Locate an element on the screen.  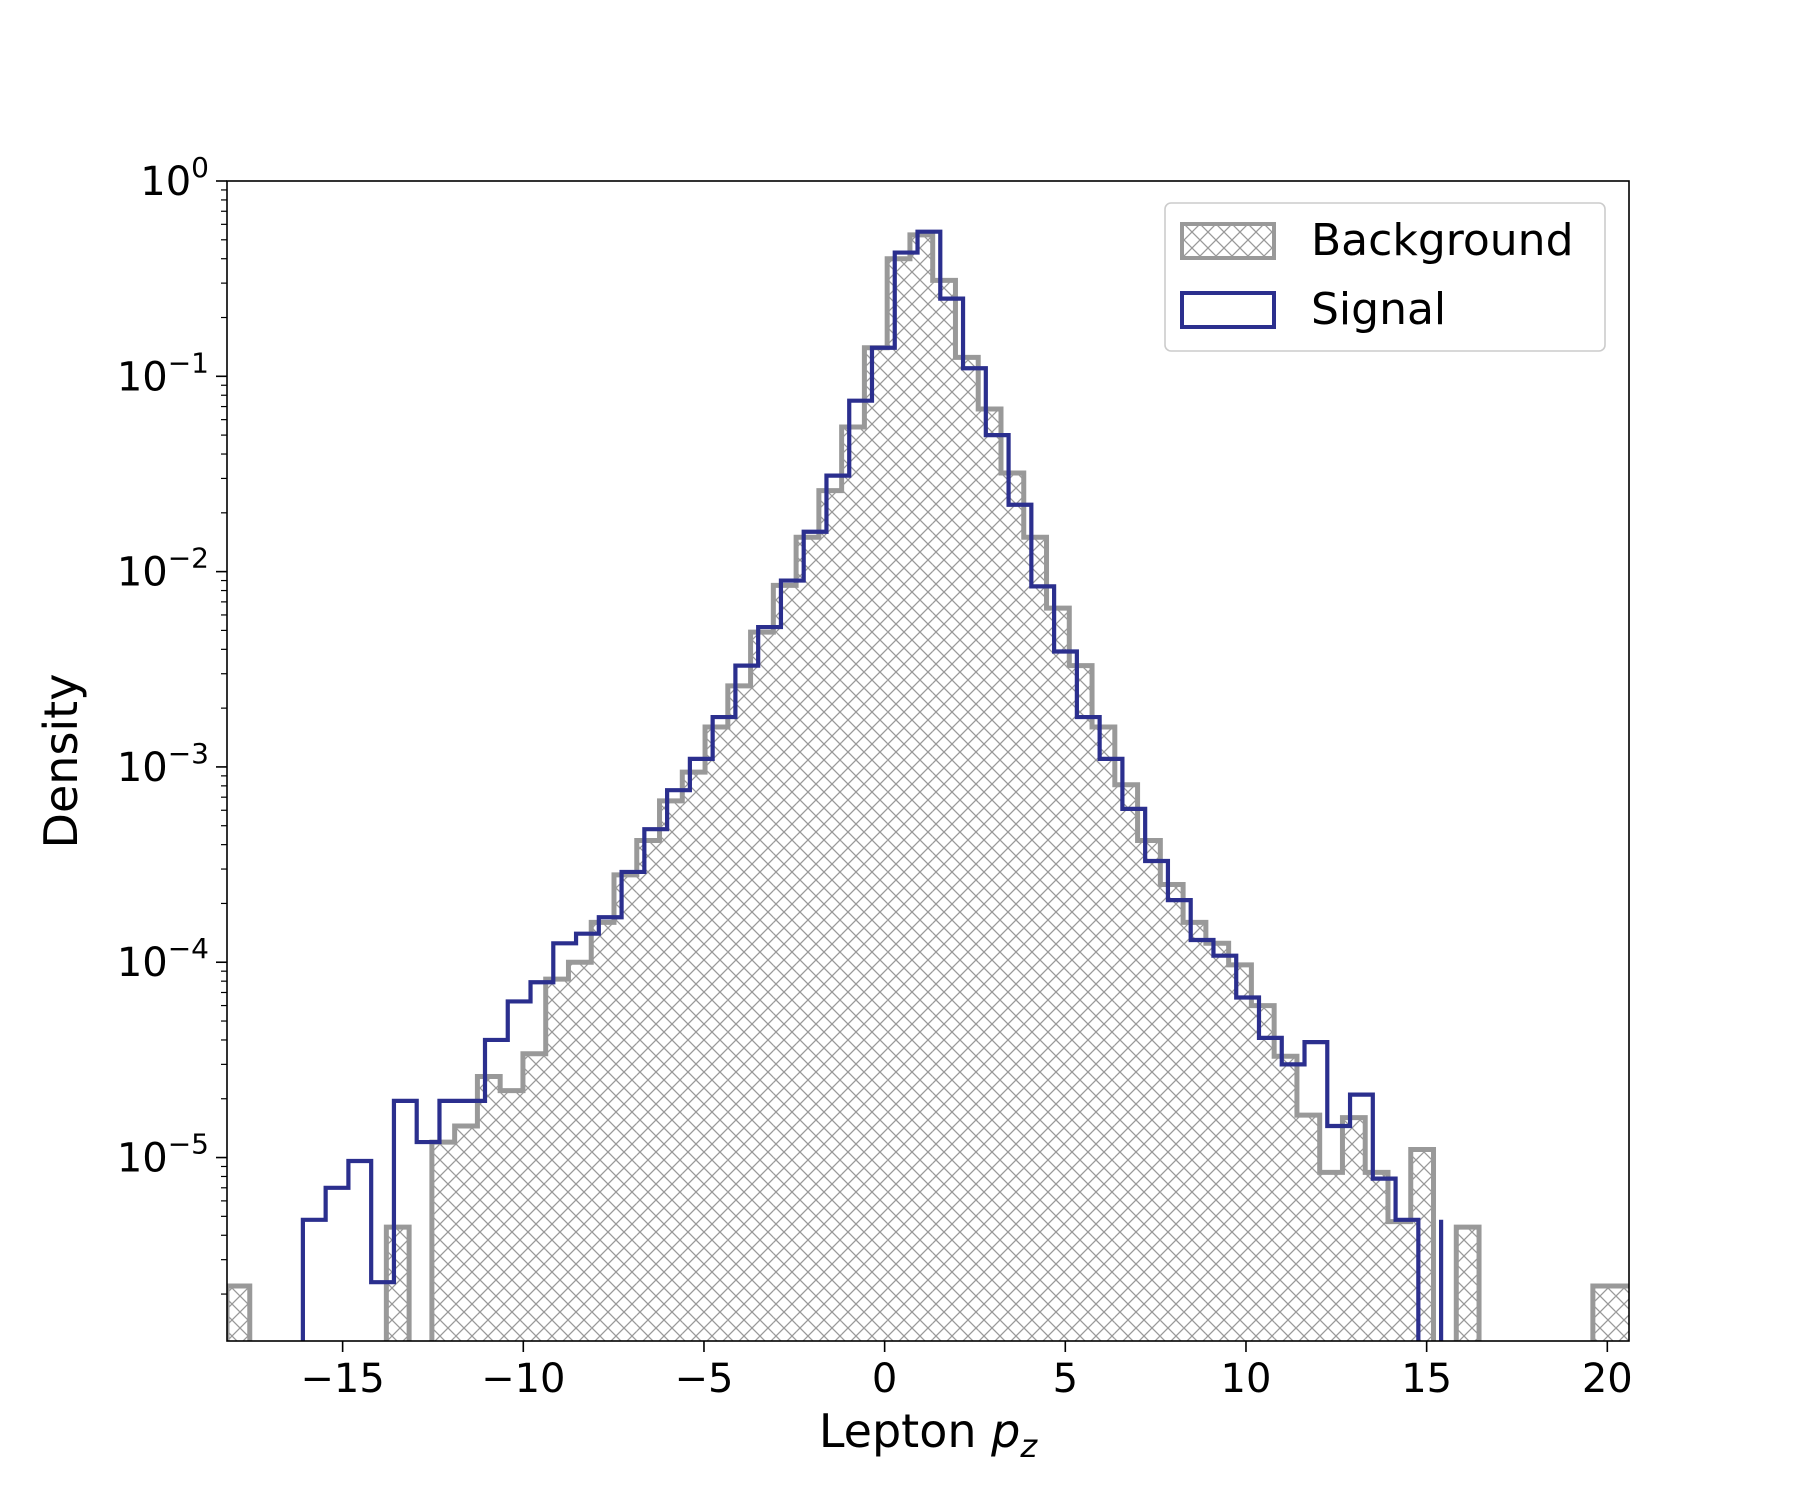
y-tick-label: 10⁻⁵ is located at coordinates (163, 1155).